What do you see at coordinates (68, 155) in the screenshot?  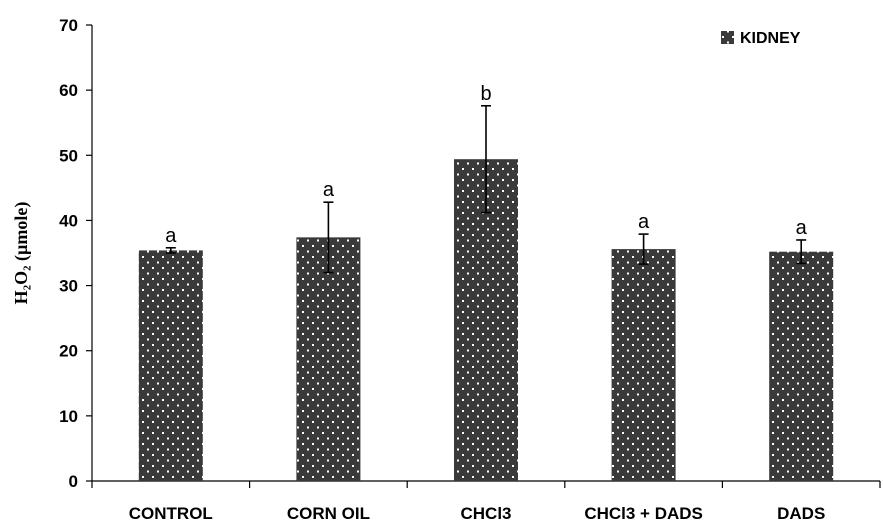 I see `y-tick-label: 50` at bounding box center [68, 155].